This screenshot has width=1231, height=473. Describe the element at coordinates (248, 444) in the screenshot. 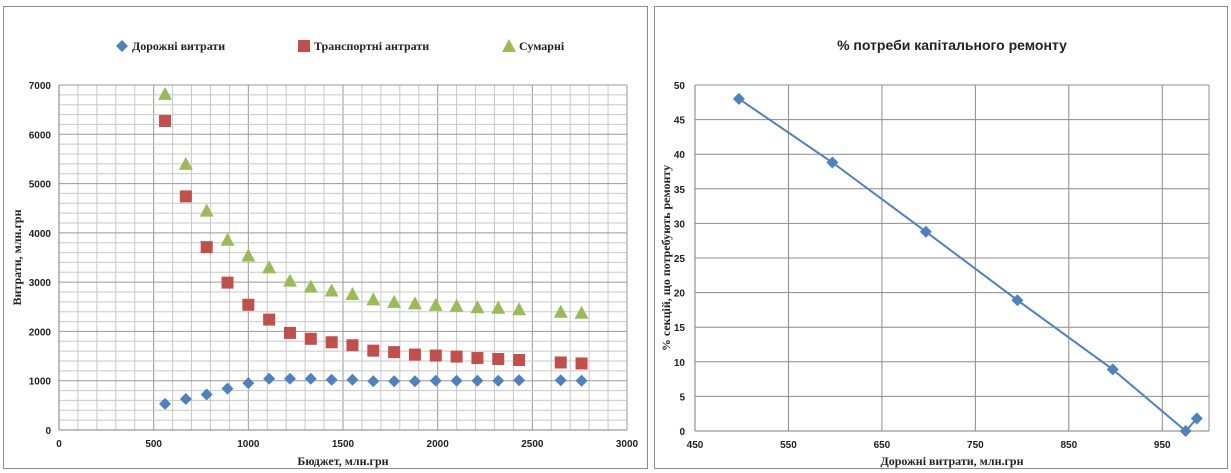

I see `x-tick-label: 1000` at that location.